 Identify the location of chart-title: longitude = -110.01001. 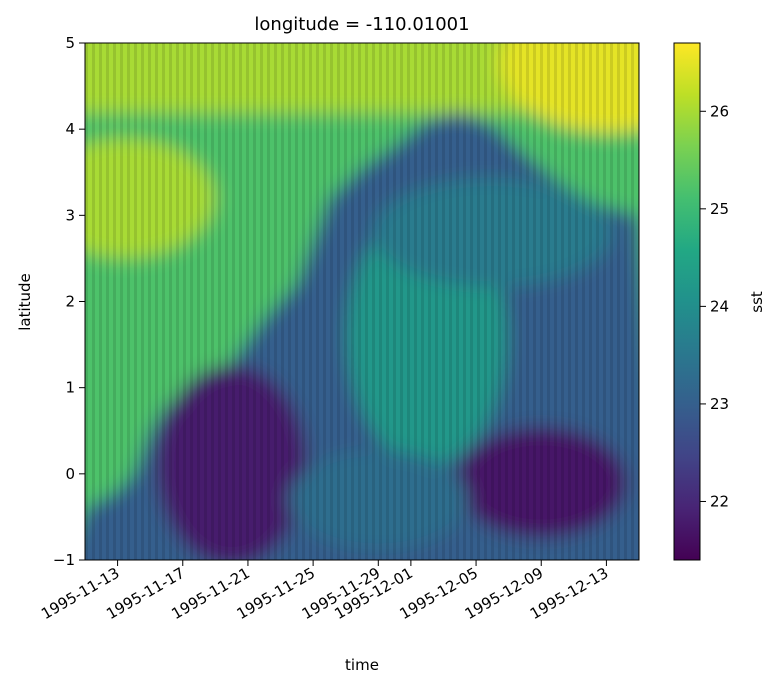
(361, 24).